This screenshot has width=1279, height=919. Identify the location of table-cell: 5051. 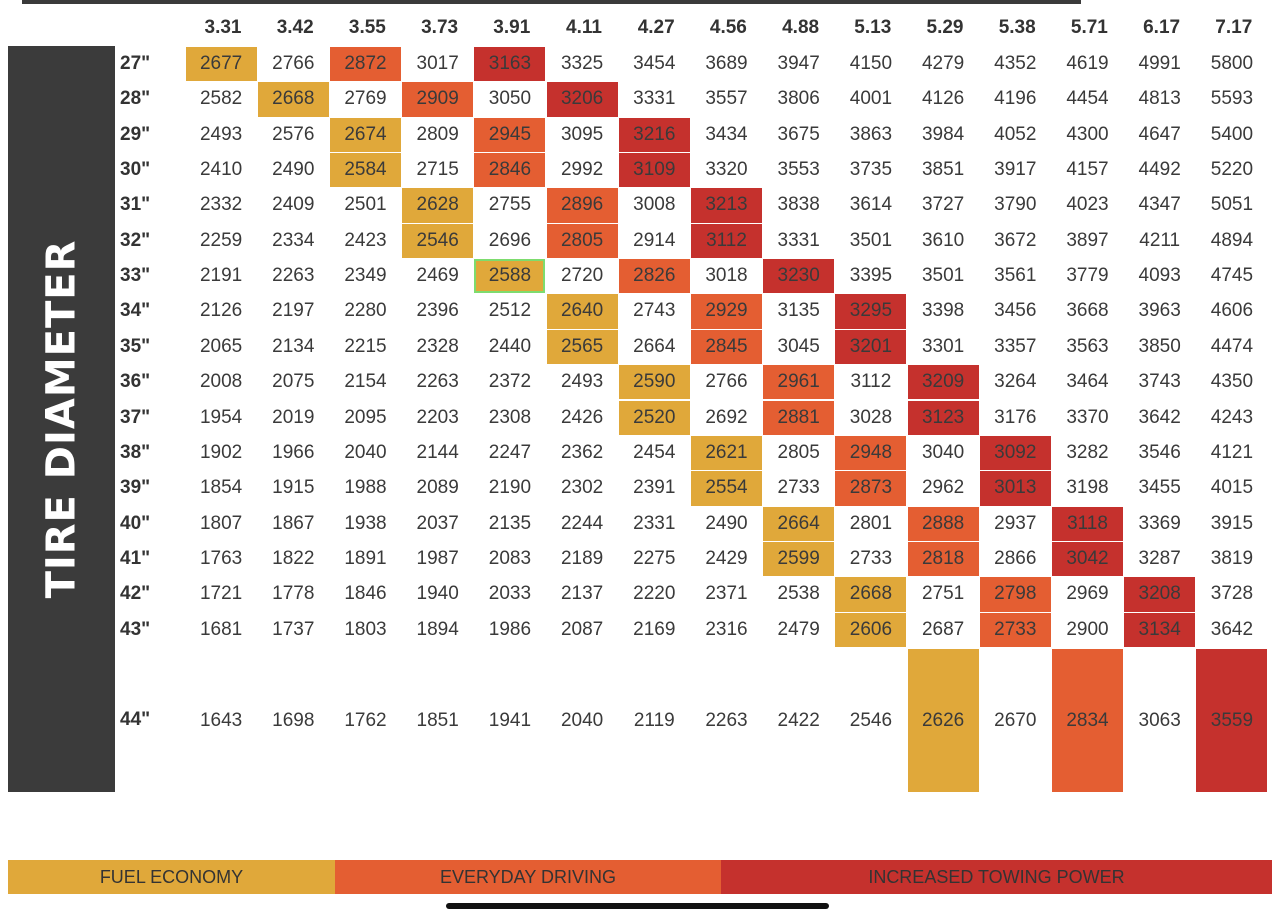
(1232, 205).